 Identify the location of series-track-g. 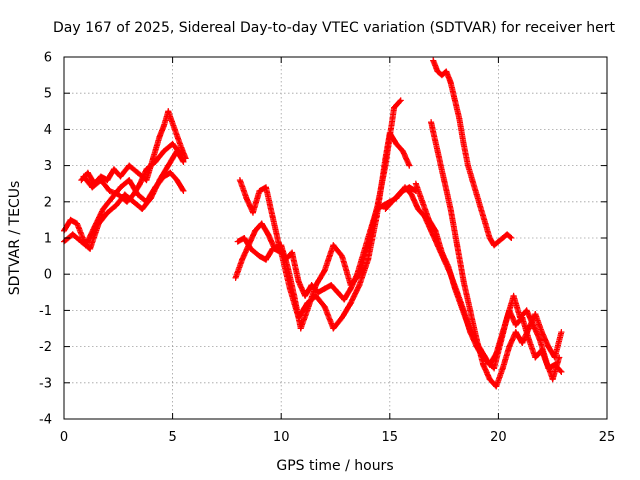
(327, 240).